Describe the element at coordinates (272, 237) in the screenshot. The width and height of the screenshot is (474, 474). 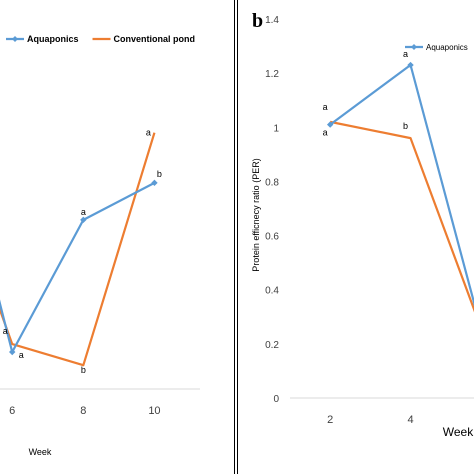
I see `y-tick-label: 0.6` at that location.